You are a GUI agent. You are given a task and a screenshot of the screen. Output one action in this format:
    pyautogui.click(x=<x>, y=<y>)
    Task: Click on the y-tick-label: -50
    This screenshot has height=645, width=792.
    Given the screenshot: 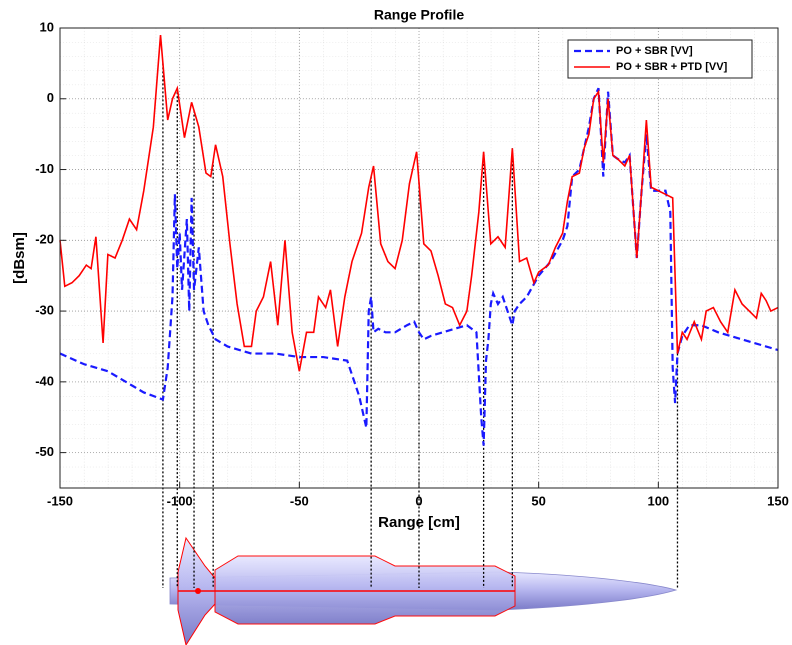 What is the action you would take?
    pyautogui.click(x=44, y=451)
    